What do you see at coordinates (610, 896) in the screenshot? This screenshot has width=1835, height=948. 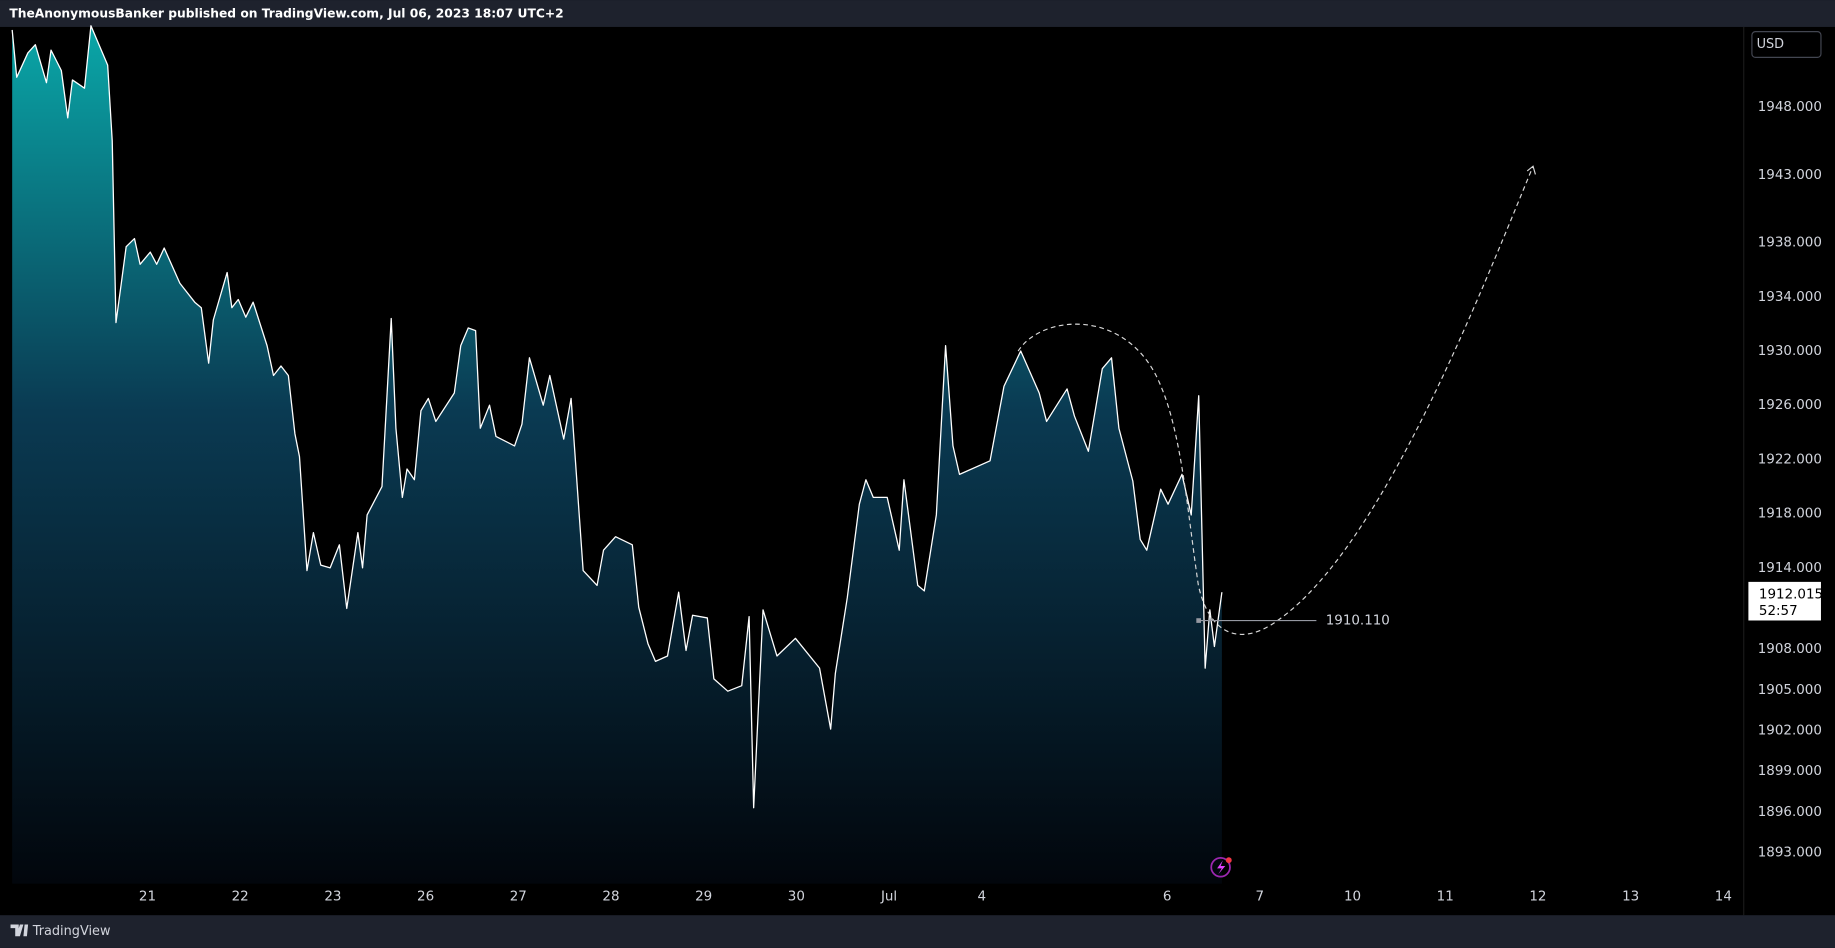 I see `x-tick-label: 28` at bounding box center [610, 896].